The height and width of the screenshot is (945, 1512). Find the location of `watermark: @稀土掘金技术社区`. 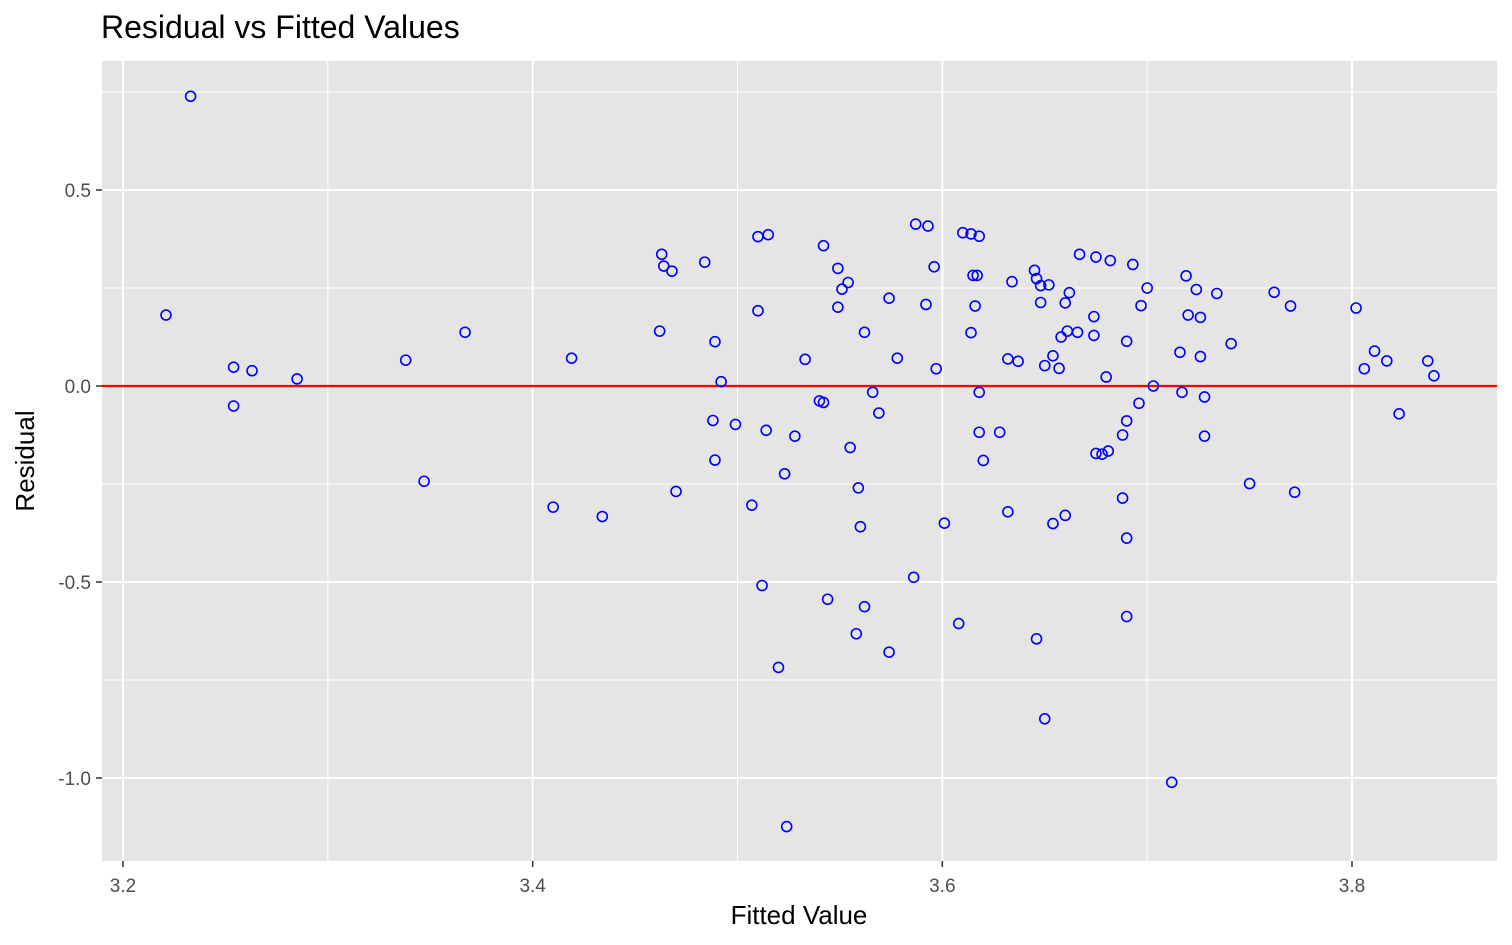

watermark: @稀土掘金技术社区 is located at coordinates (1411, 911).